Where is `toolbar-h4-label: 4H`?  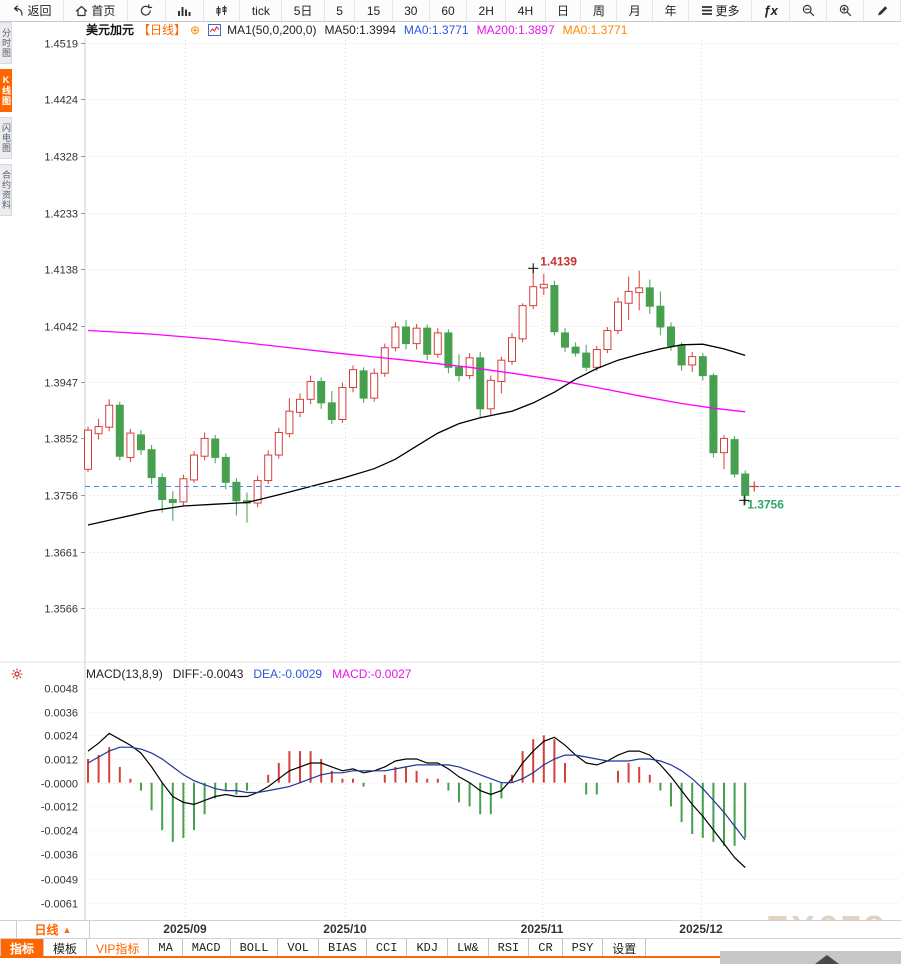 toolbar-h4-label: 4H is located at coordinates (525, 10).